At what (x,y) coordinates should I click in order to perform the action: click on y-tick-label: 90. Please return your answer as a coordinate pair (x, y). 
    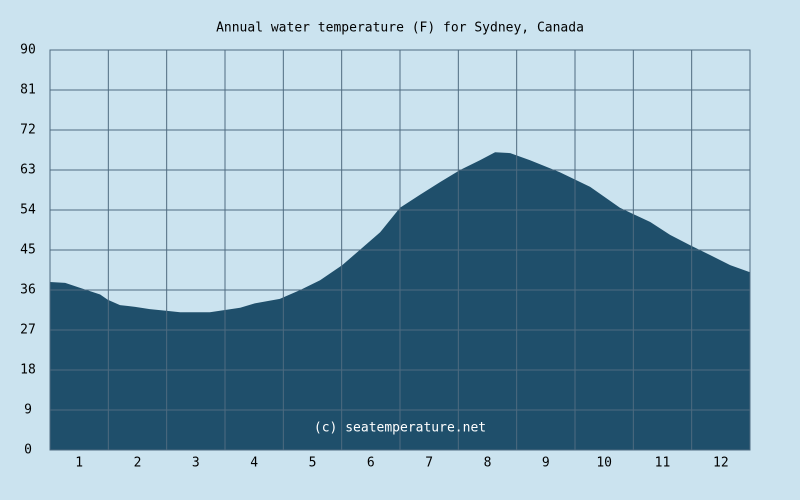
    Looking at the image, I should click on (28, 50).